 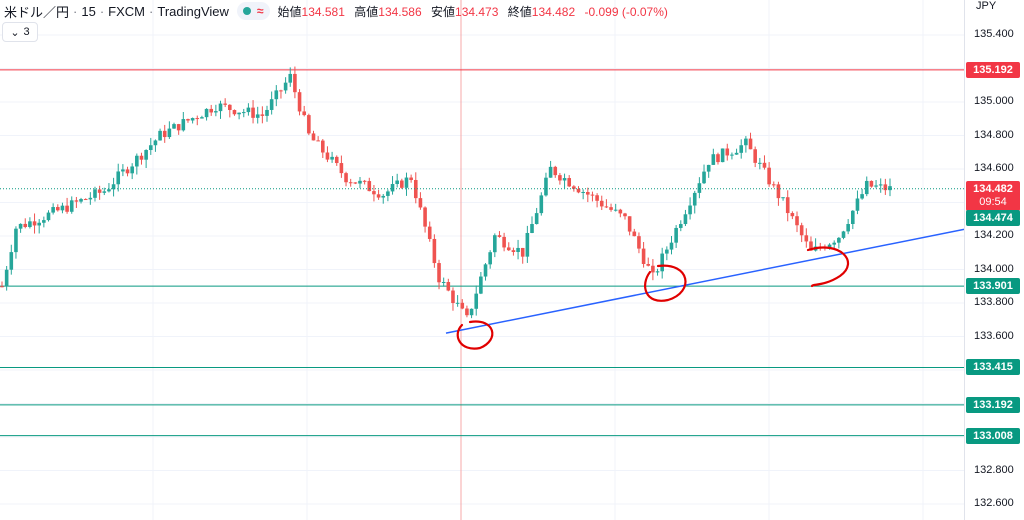 What do you see at coordinates (993, 367) in the screenshot?
I see `price-line-label: 133.415` at bounding box center [993, 367].